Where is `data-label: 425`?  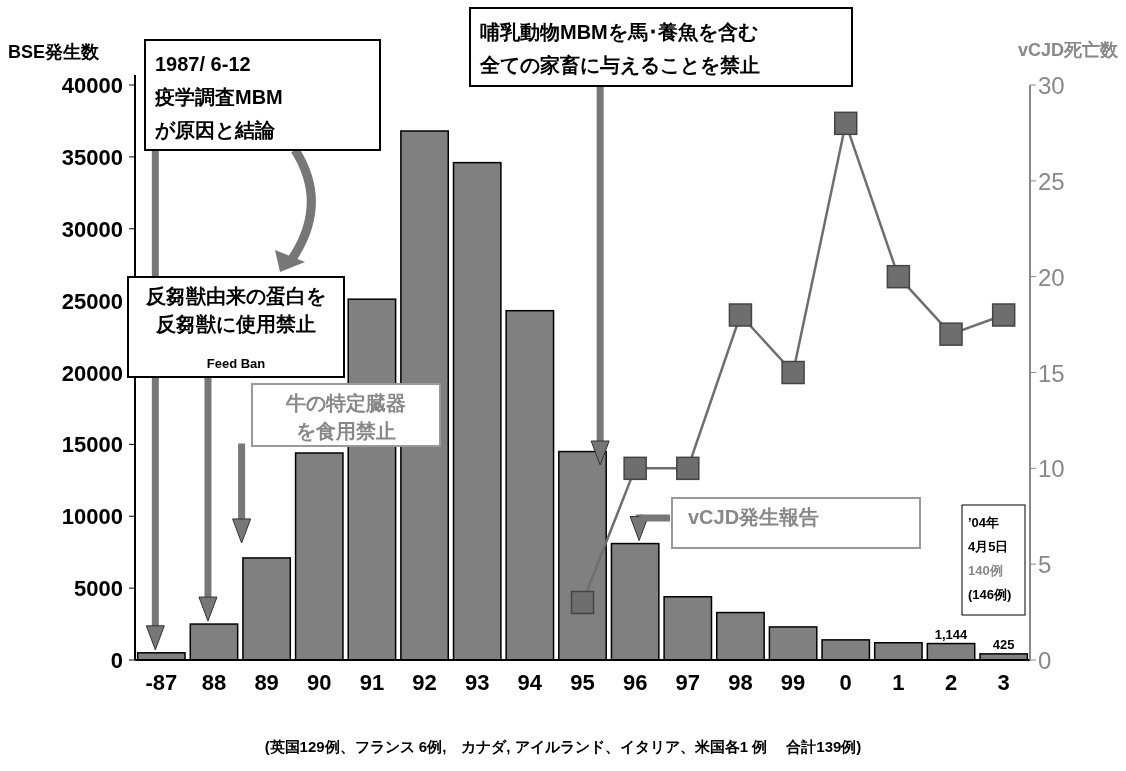 data-label: 425 is located at coordinates (1003, 644).